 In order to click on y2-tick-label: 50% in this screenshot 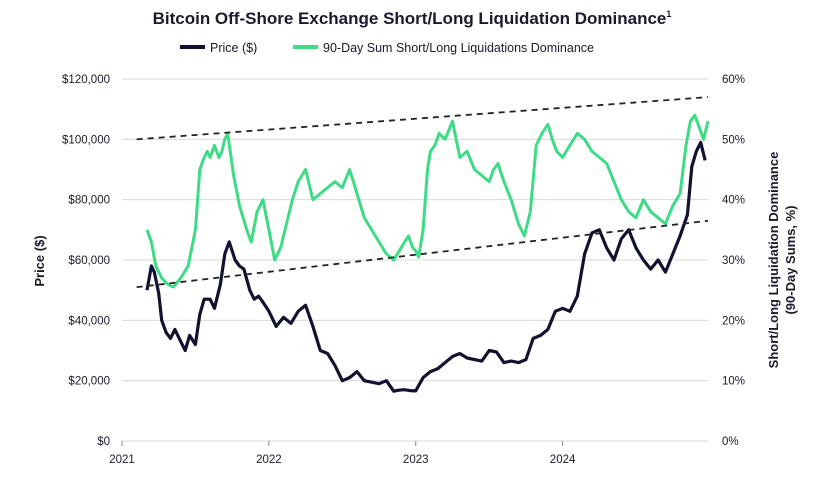, I will do `click(733, 140)`.